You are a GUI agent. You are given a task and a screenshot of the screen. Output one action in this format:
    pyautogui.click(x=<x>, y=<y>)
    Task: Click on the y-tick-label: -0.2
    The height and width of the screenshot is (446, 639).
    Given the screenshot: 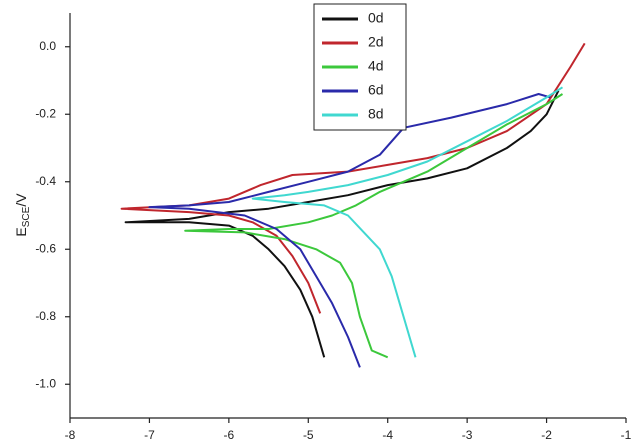 What is the action you would take?
    pyautogui.click(x=45, y=113)
    